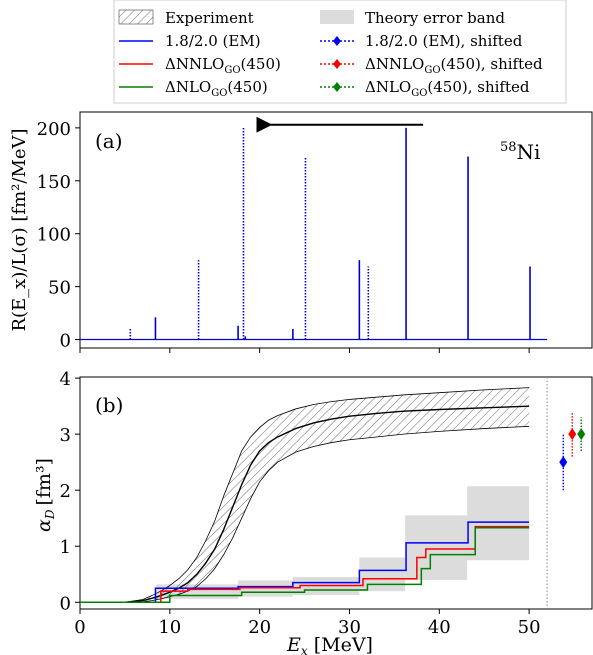 Image resolution: width=593 pixels, height=655 pixels. I want to click on y-tick-label-b: 0, so click(65, 603).